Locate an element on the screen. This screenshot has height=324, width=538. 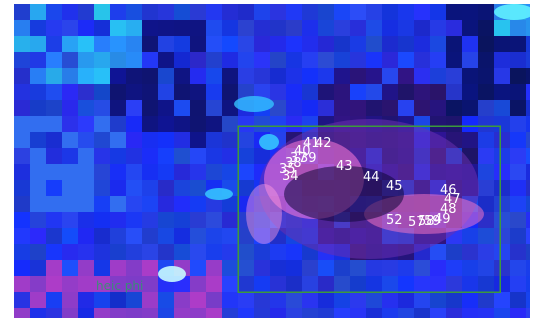
corner-cyan is located at coordinates (512, 12).